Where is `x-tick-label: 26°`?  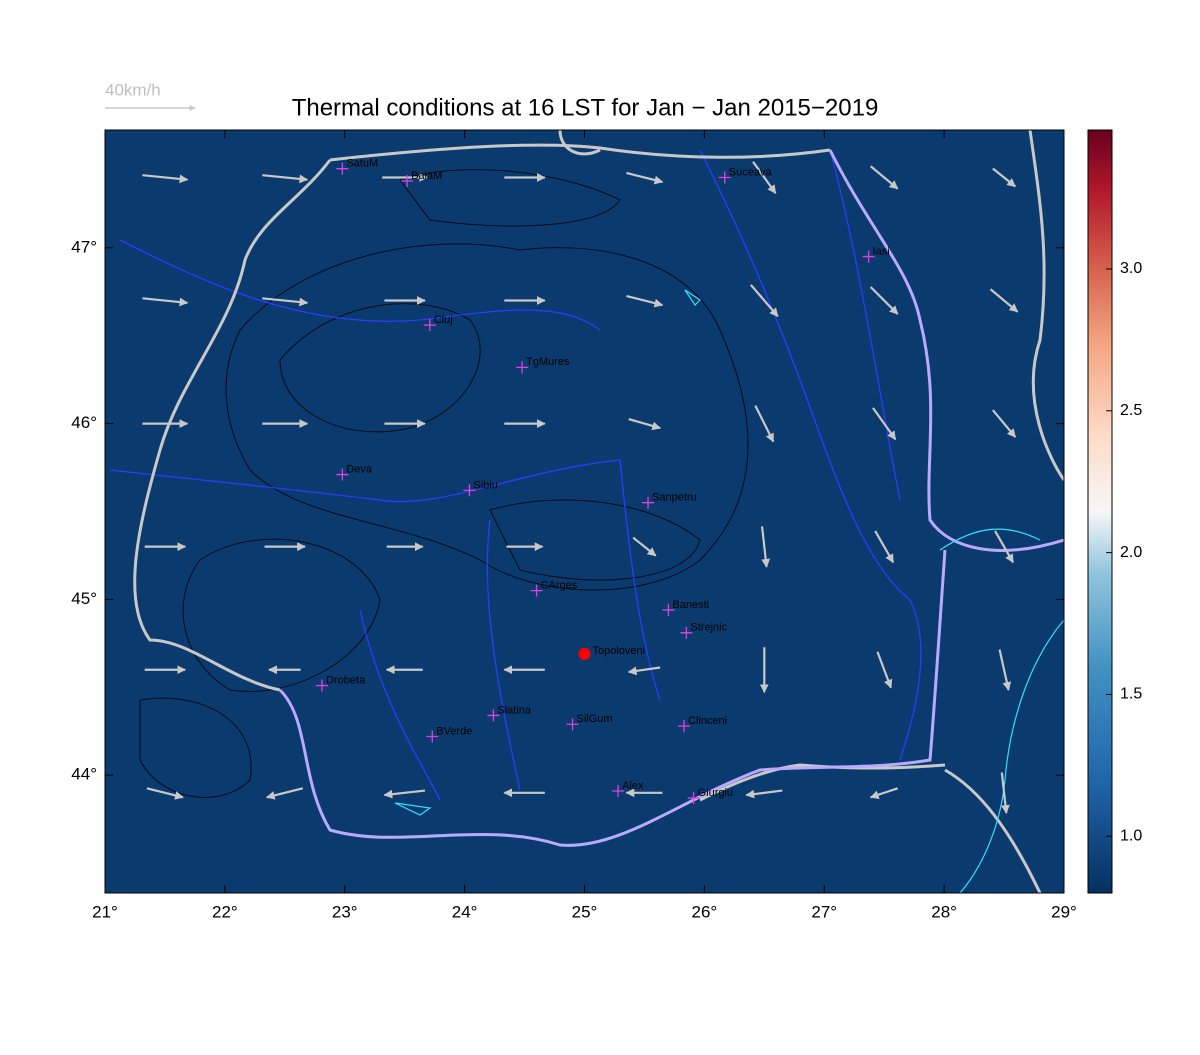 x-tick-label: 26° is located at coordinates (705, 911).